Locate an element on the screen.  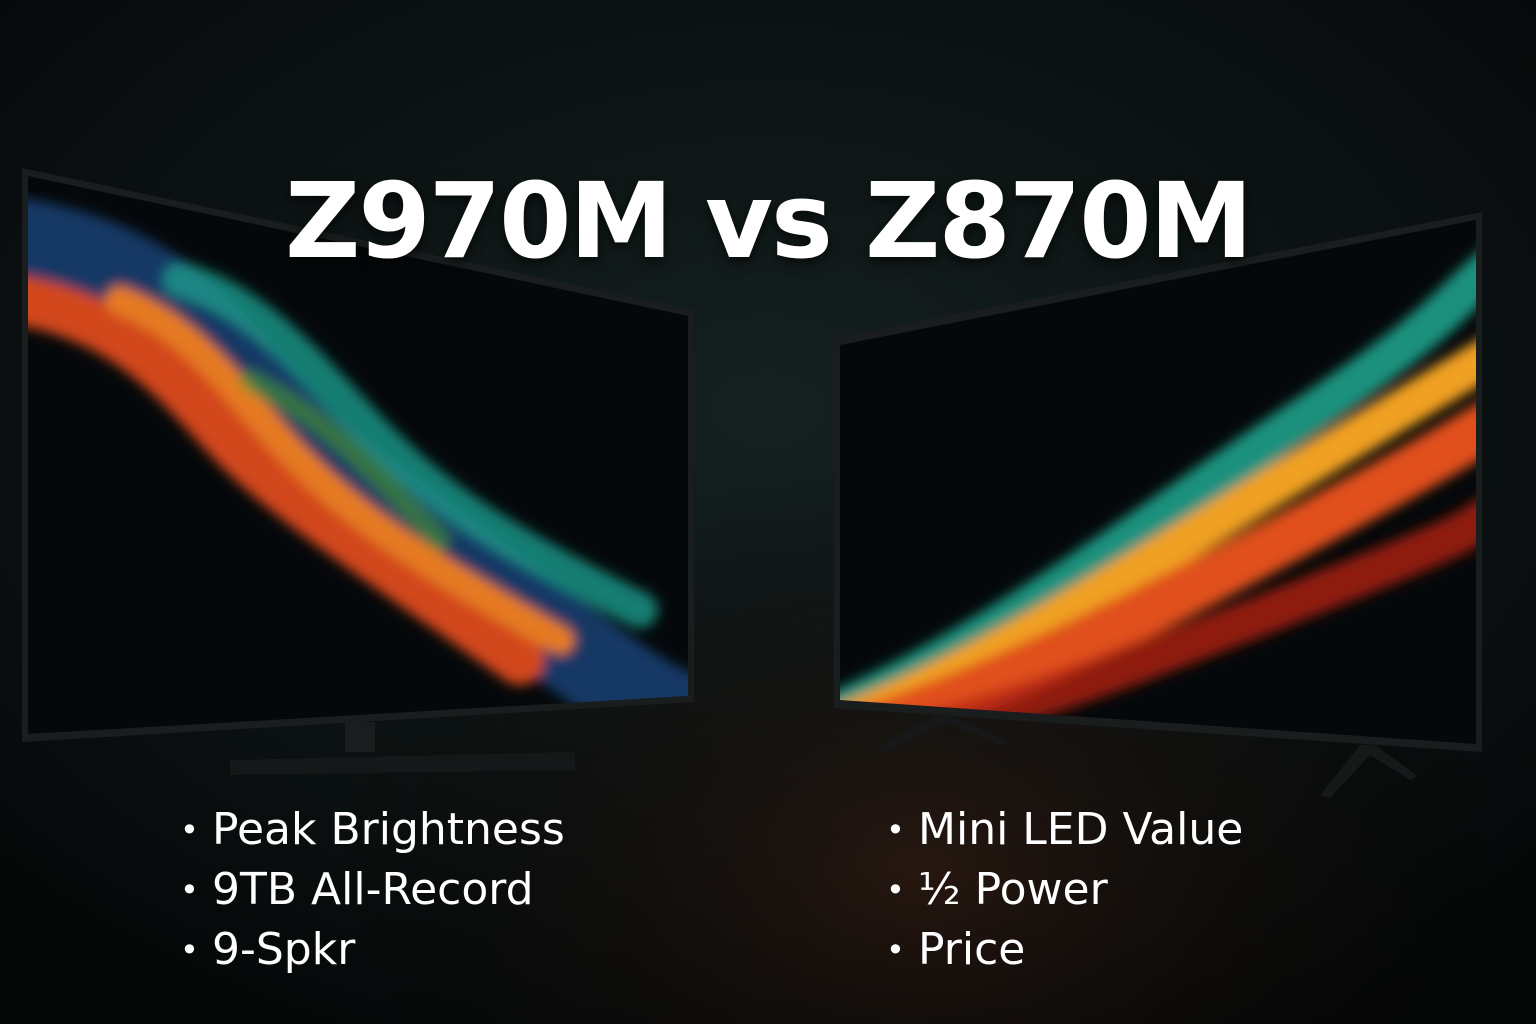
feature: Mini LED Value is located at coordinates (1064, 830).